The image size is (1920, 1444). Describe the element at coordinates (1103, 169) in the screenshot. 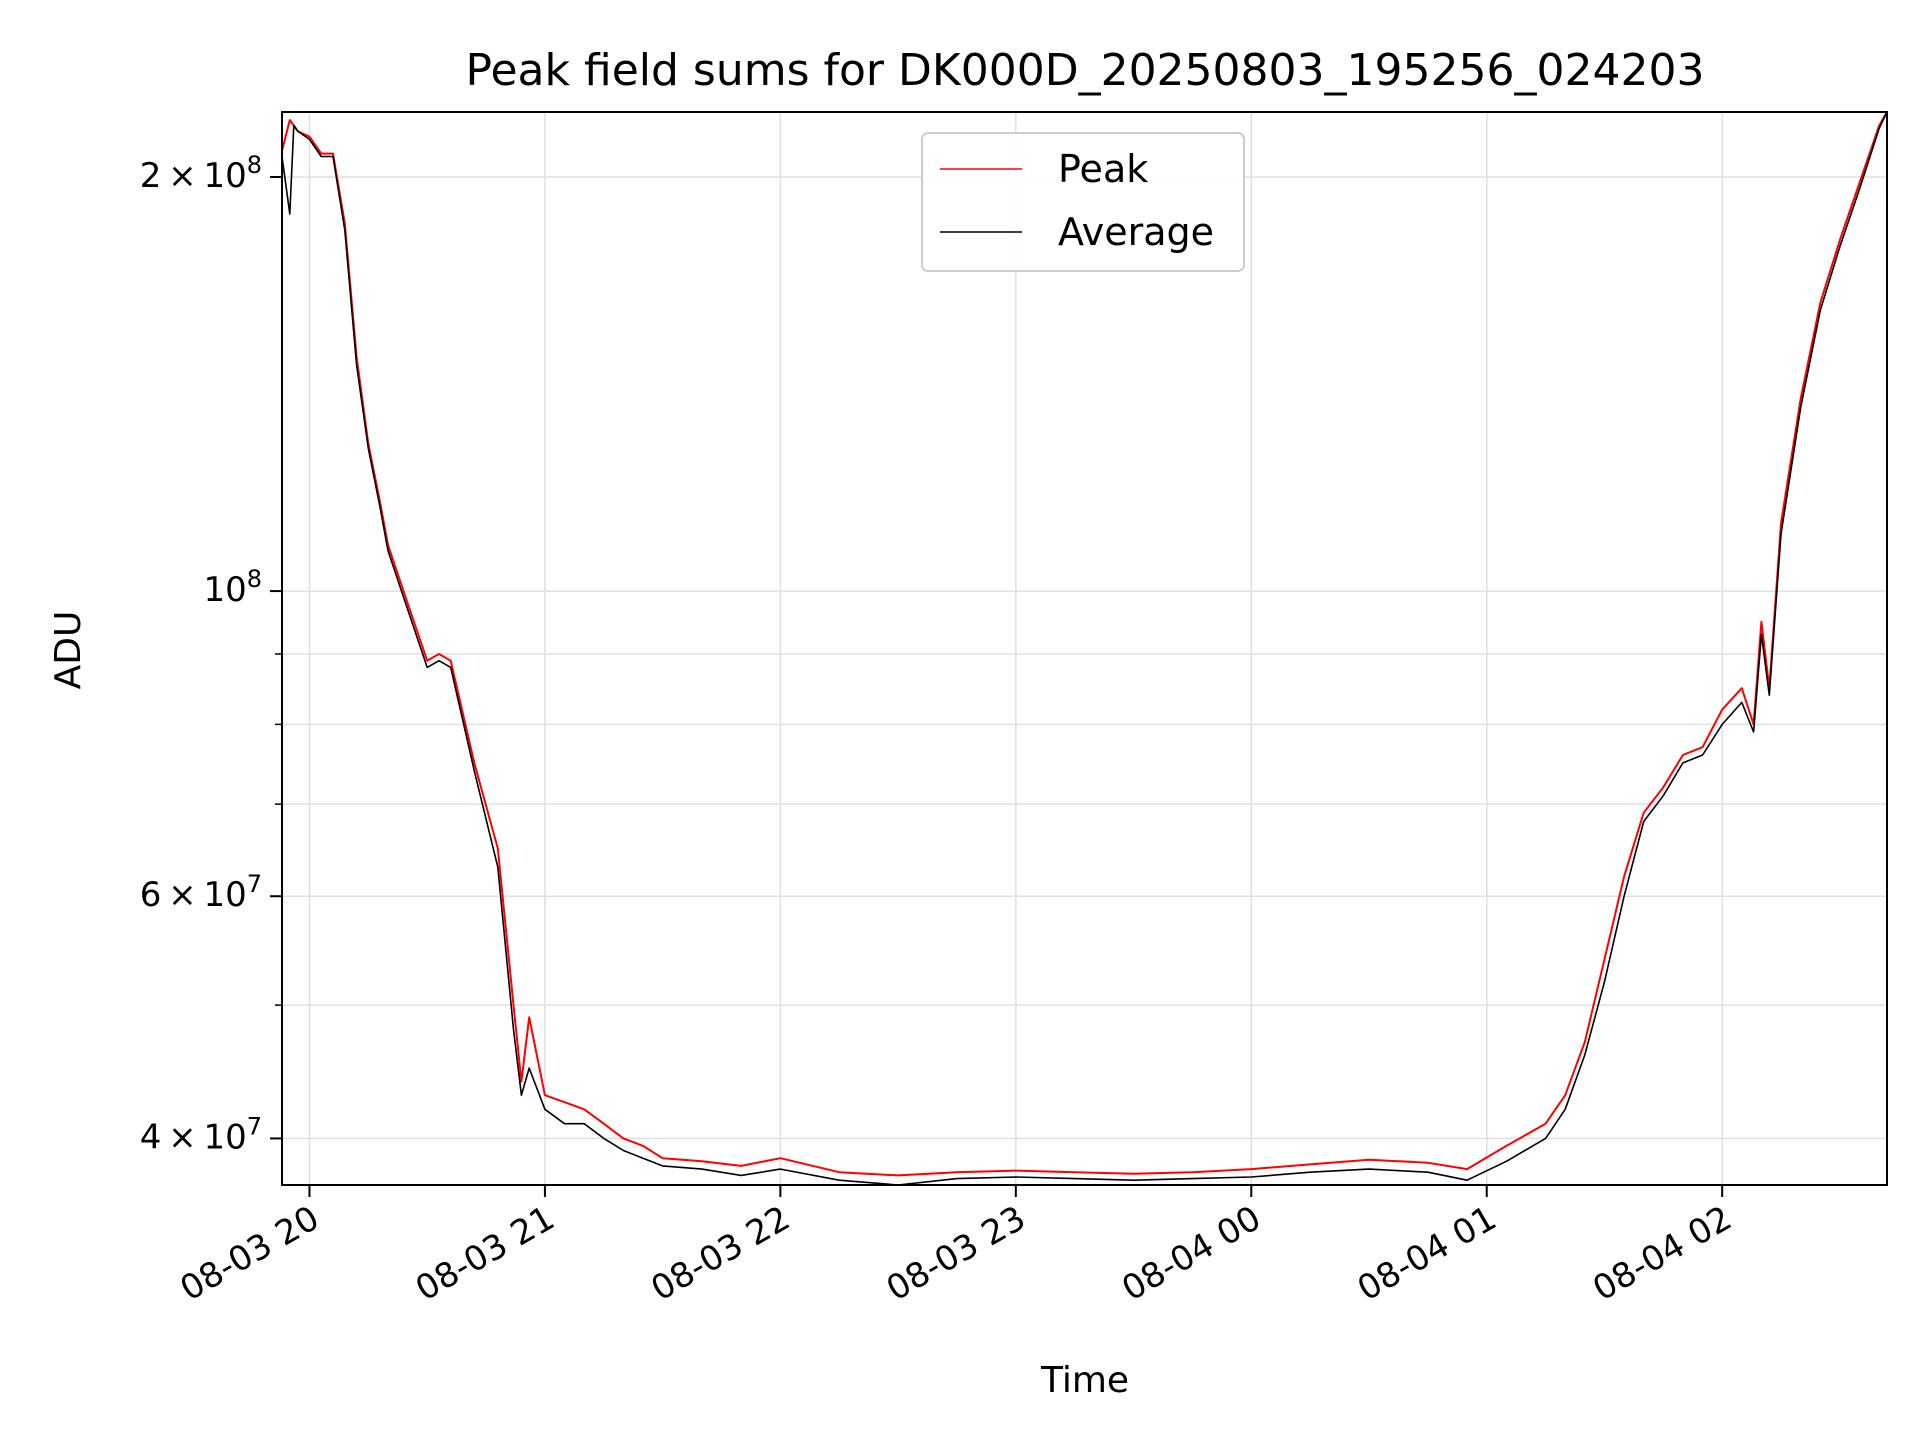

I see `legend-label-peak: Peak` at that location.